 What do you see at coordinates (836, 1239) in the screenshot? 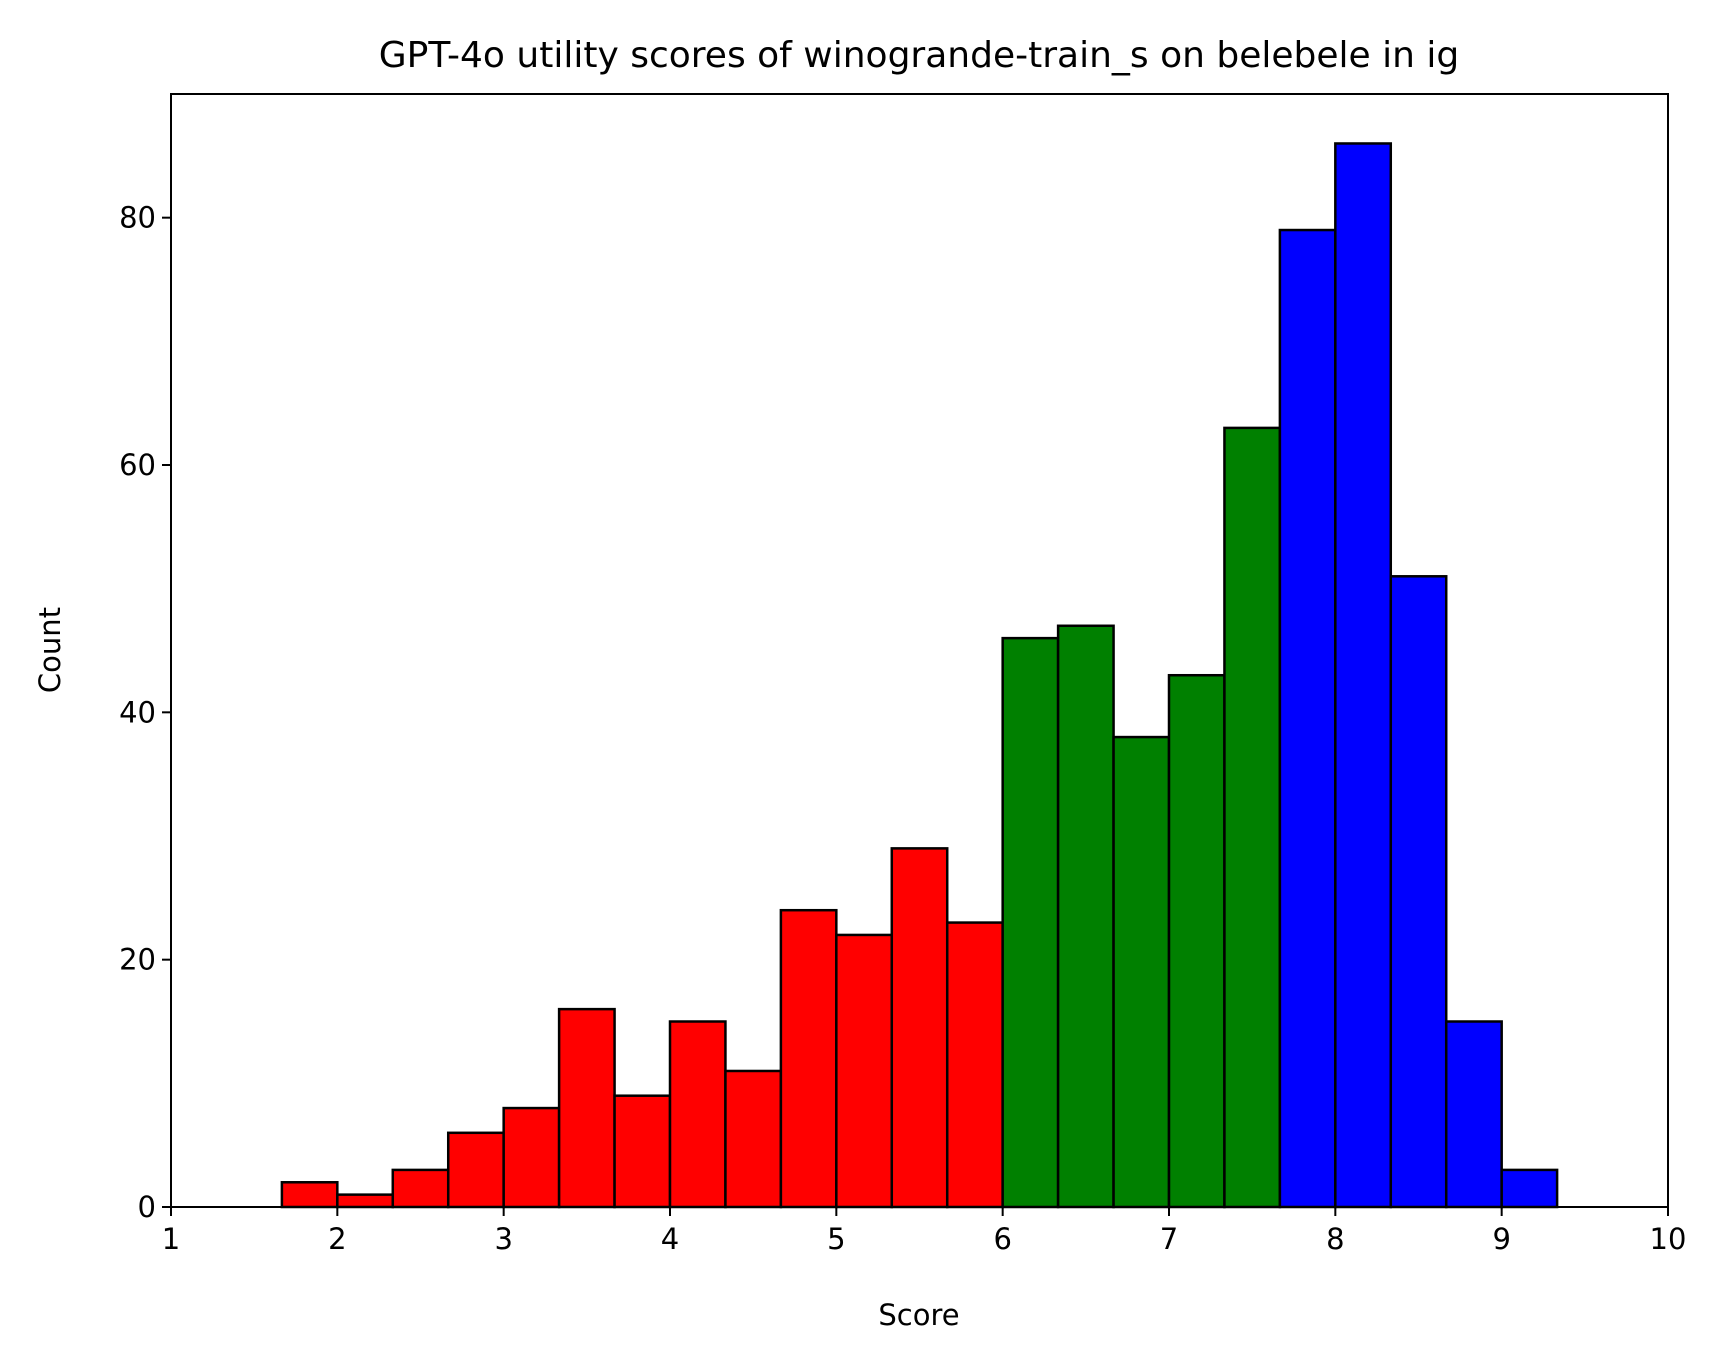
I see `x-tick-label-5: 5` at bounding box center [836, 1239].